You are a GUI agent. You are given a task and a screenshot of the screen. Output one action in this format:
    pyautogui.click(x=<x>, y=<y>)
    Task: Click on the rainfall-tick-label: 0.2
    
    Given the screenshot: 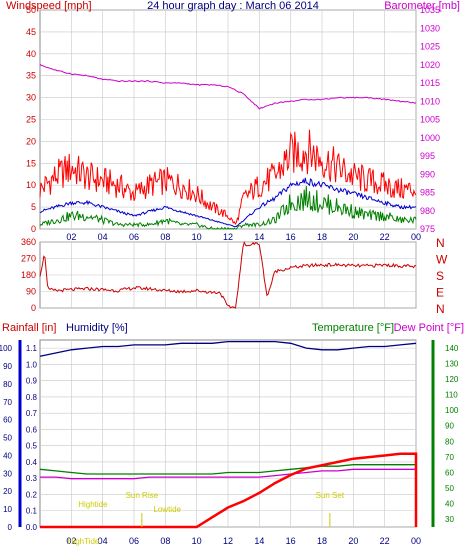 What is the action you would take?
    pyautogui.click(x=32, y=494)
    